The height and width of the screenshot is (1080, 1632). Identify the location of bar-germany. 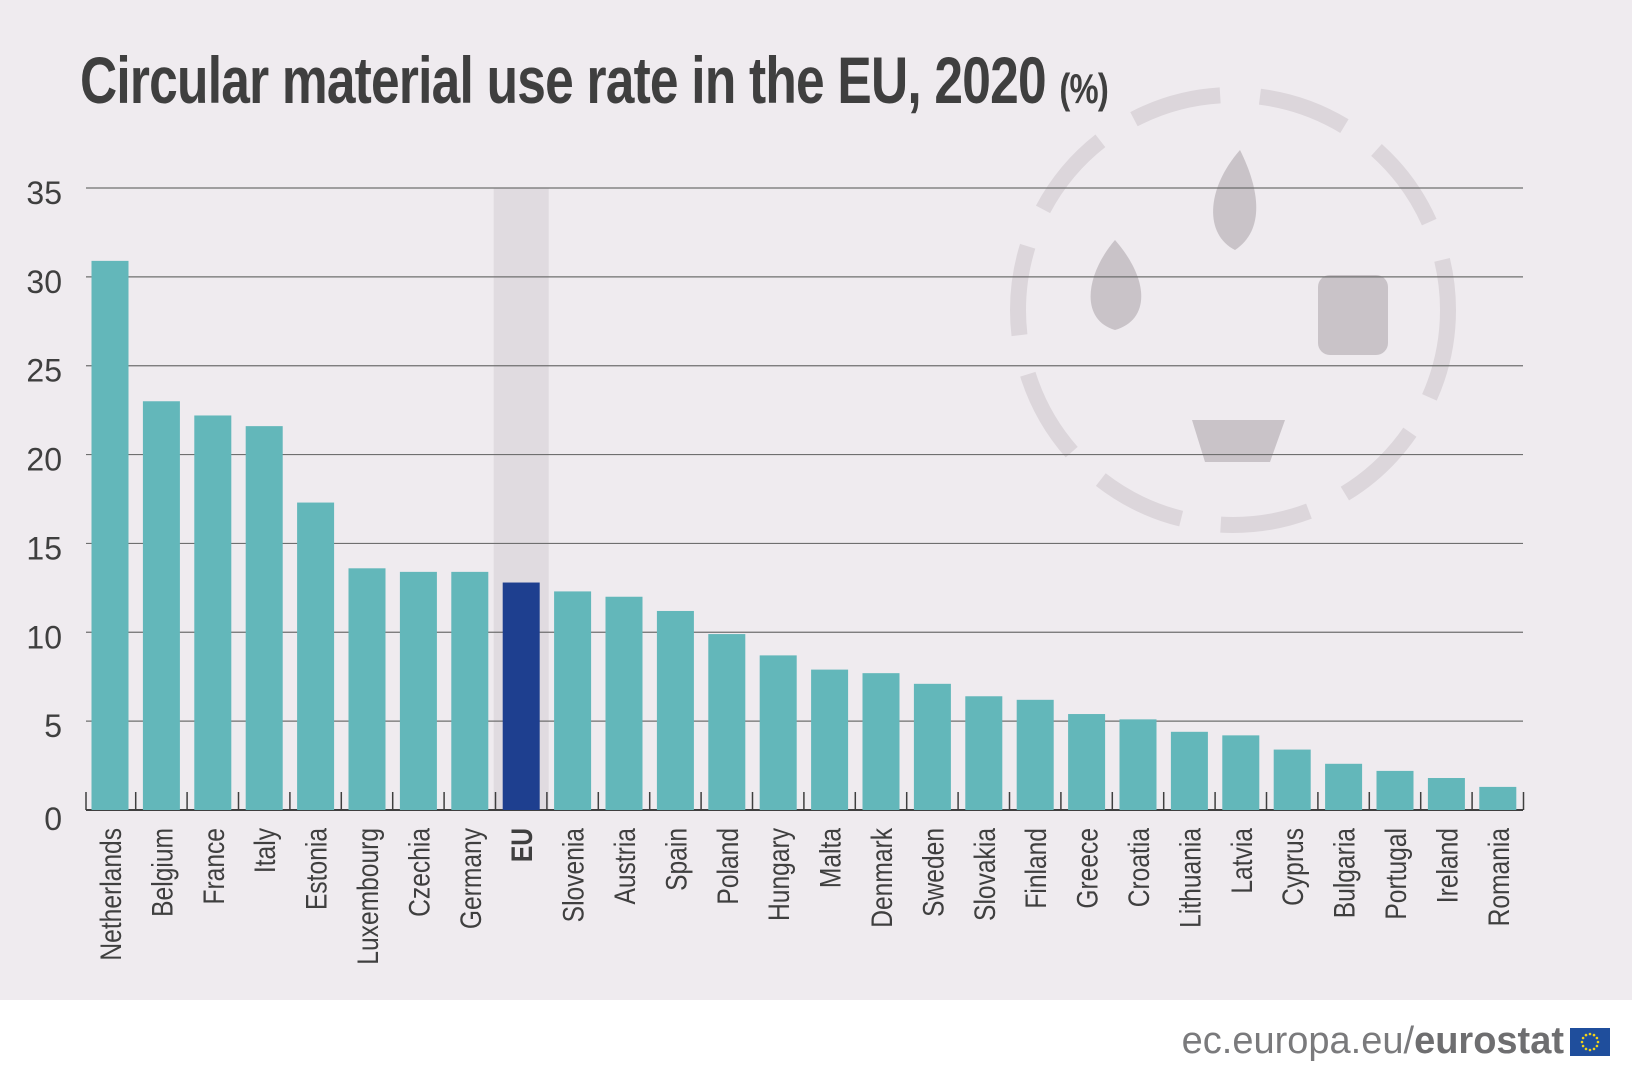
(470, 690).